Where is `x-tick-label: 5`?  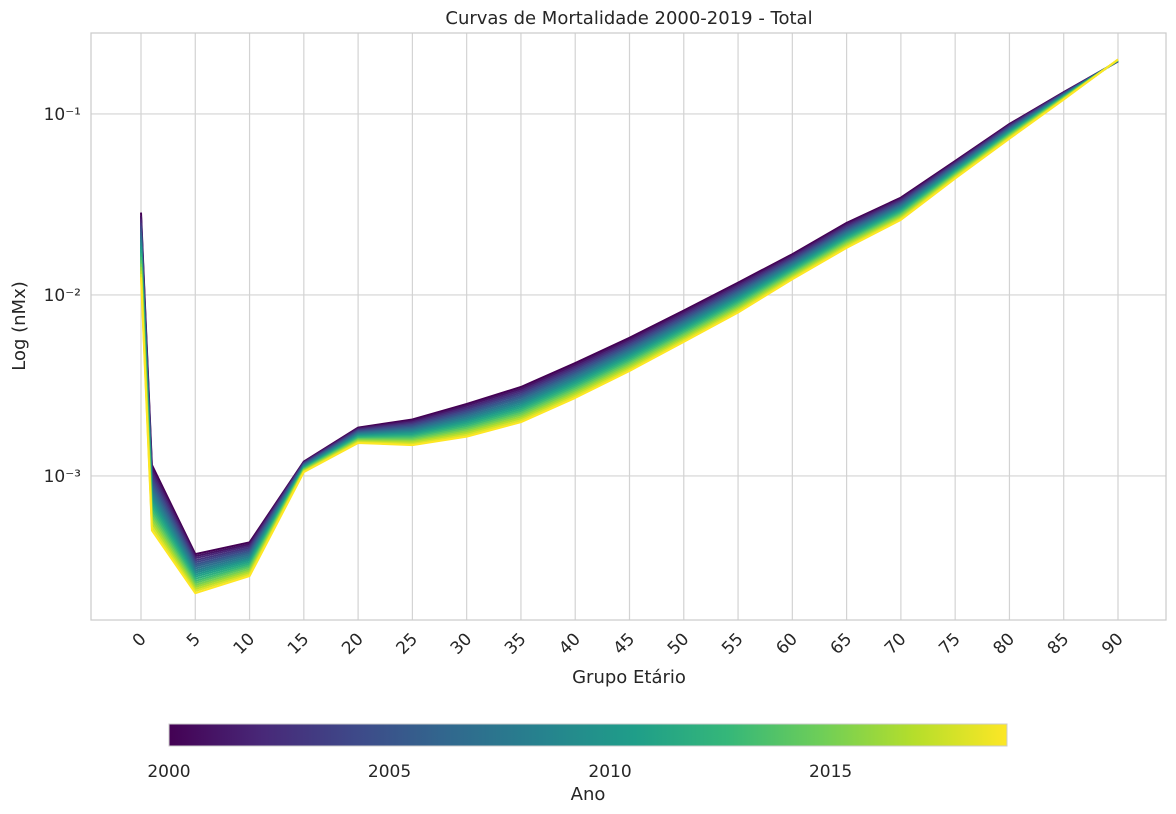
x-tick-label: 5 is located at coordinates (194, 640).